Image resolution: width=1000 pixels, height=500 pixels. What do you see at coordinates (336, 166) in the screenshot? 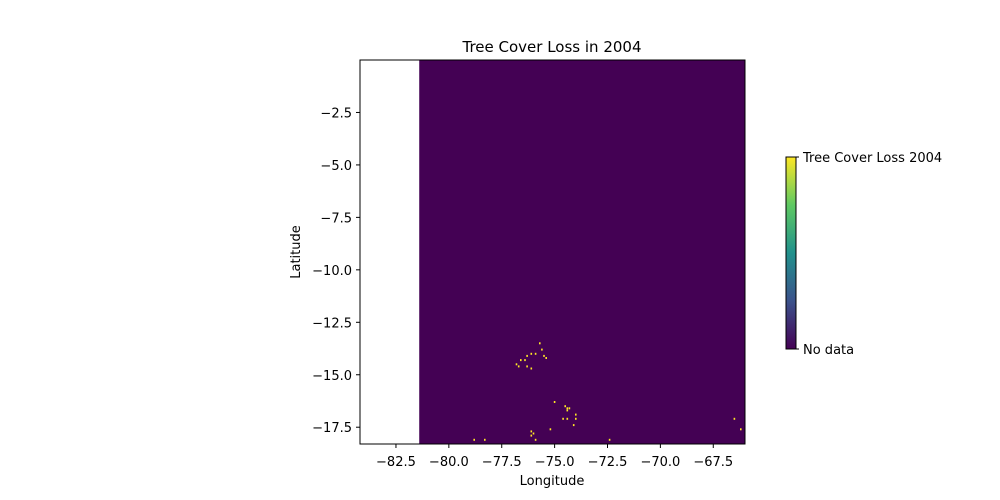
I see `y-tick-label: −5.0` at bounding box center [336, 166].